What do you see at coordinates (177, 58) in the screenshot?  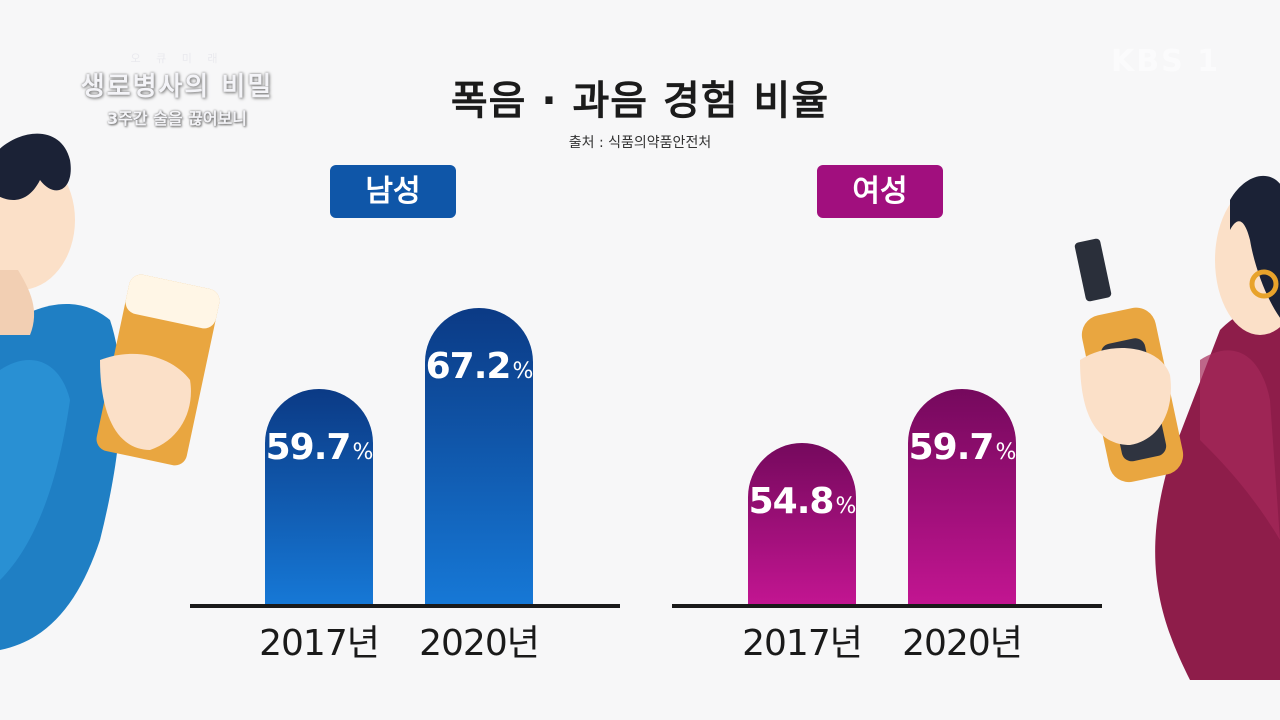 I see `logo-top-text: 오 큐 미 래` at bounding box center [177, 58].